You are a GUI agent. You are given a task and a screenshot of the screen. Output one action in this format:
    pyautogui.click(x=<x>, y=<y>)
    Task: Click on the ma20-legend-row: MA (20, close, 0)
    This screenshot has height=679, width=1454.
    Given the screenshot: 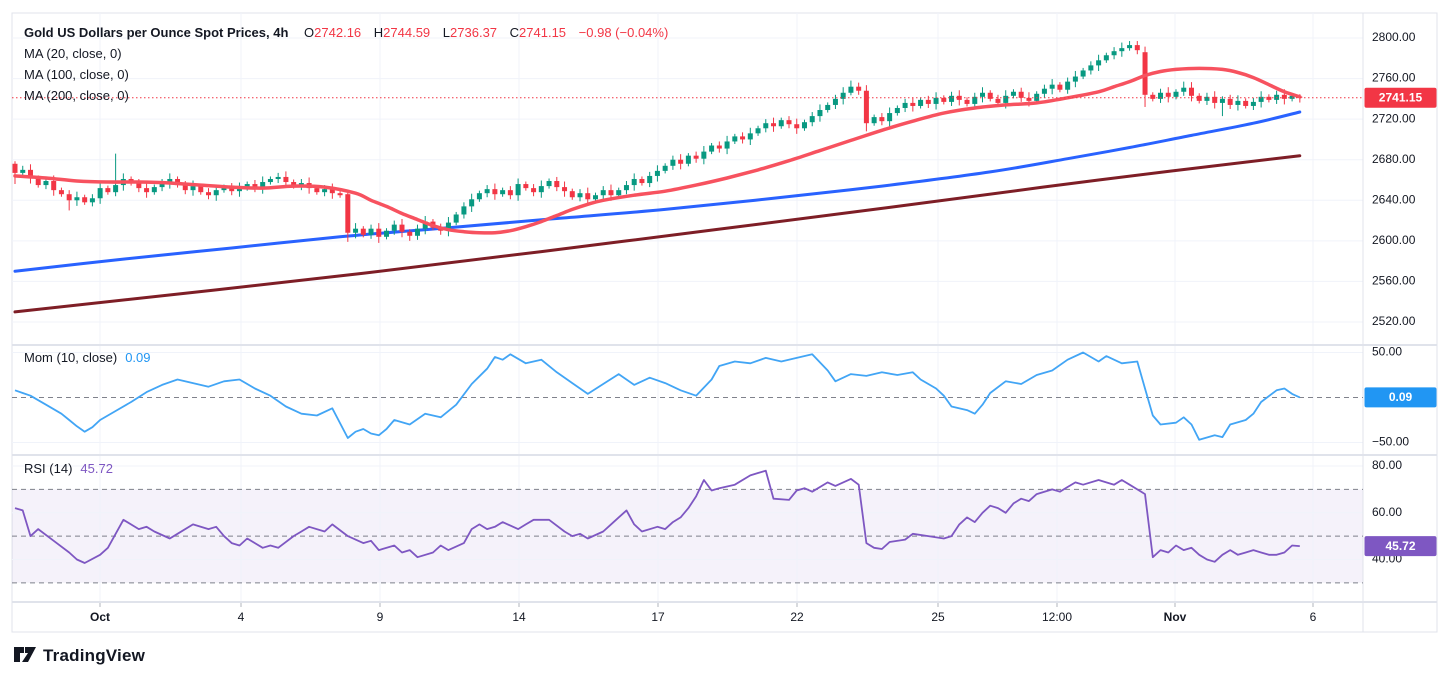 What is the action you would take?
    pyautogui.click(x=346, y=53)
    